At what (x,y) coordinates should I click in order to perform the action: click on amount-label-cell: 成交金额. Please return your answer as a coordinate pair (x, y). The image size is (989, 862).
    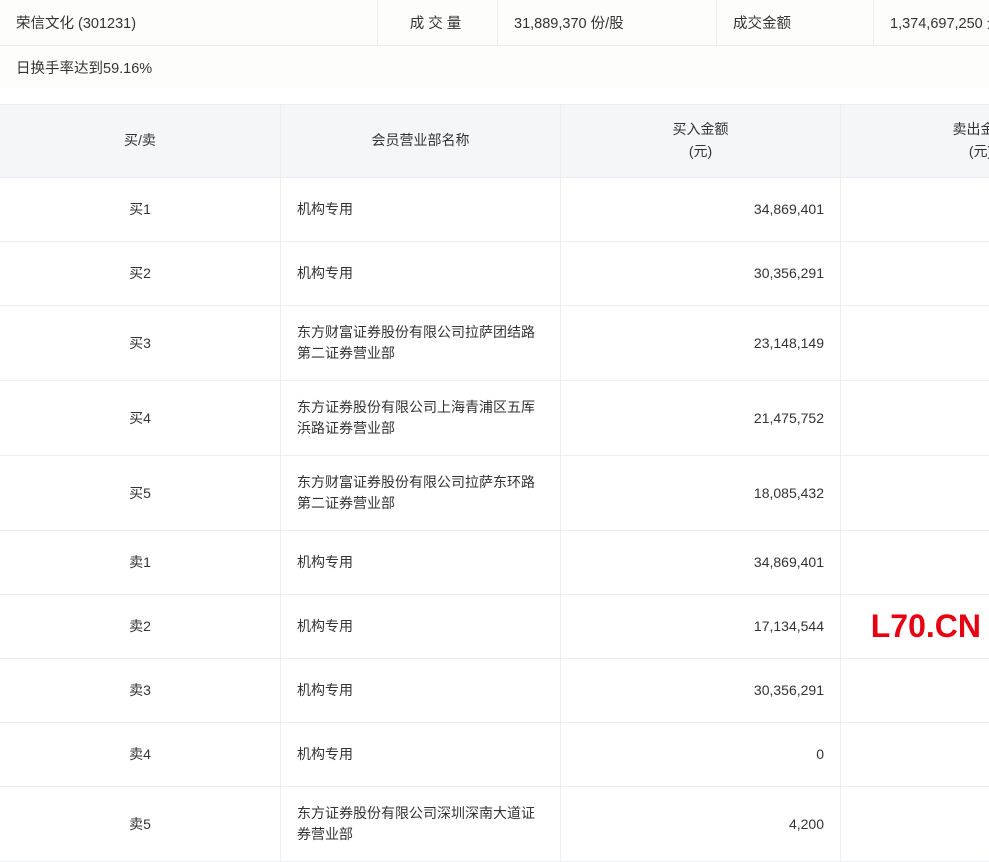
    Looking at the image, I should click on (795, 23).